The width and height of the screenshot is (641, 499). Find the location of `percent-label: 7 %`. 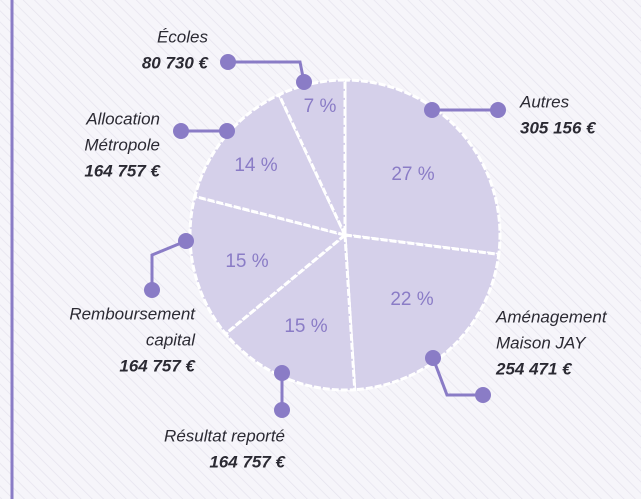

percent-label: 7 % is located at coordinates (320, 106).